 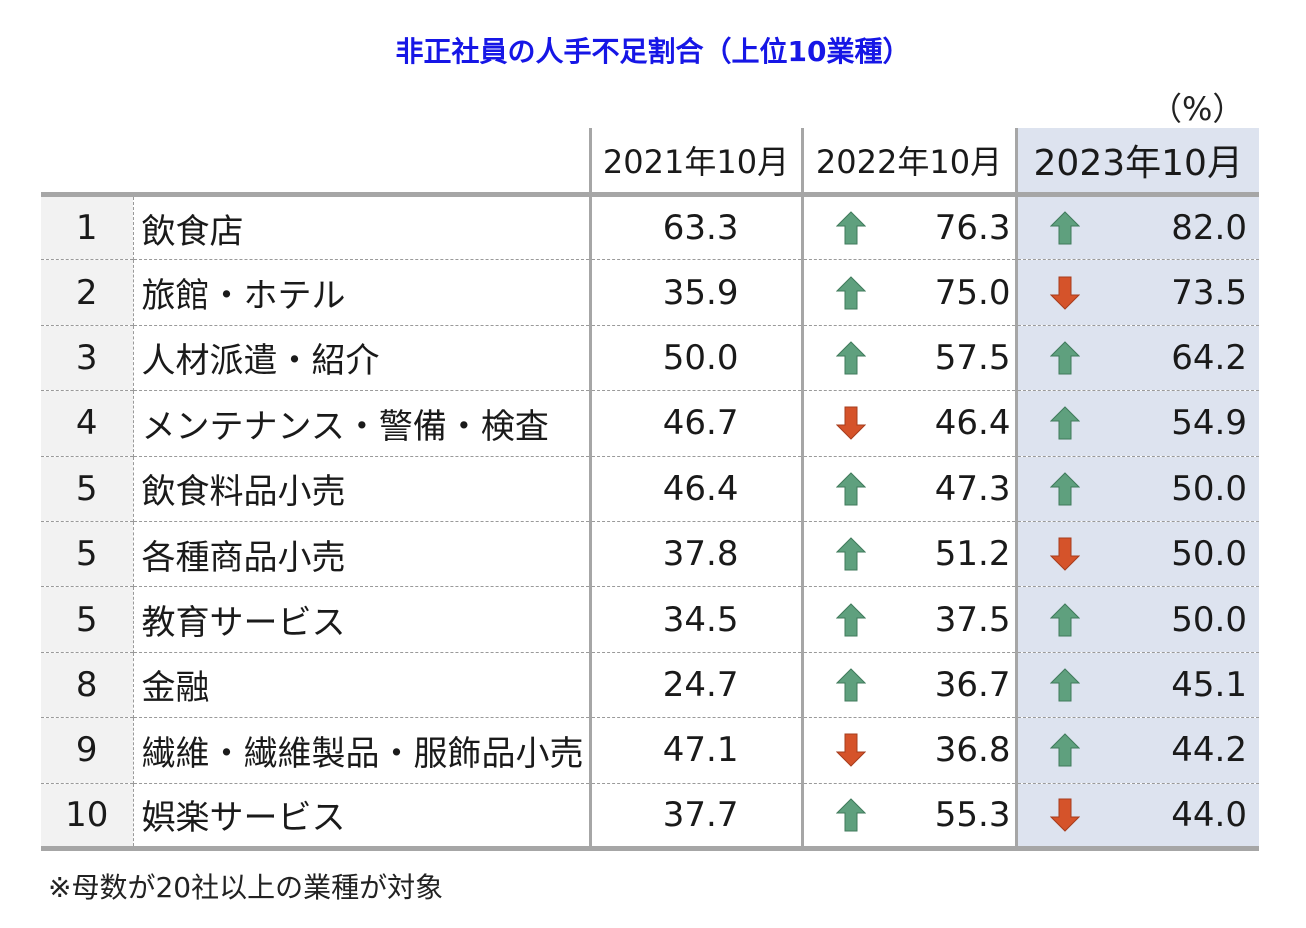 What do you see at coordinates (972, 684) in the screenshot?
I see `value-text: 36.7` at bounding box center [972, 684].